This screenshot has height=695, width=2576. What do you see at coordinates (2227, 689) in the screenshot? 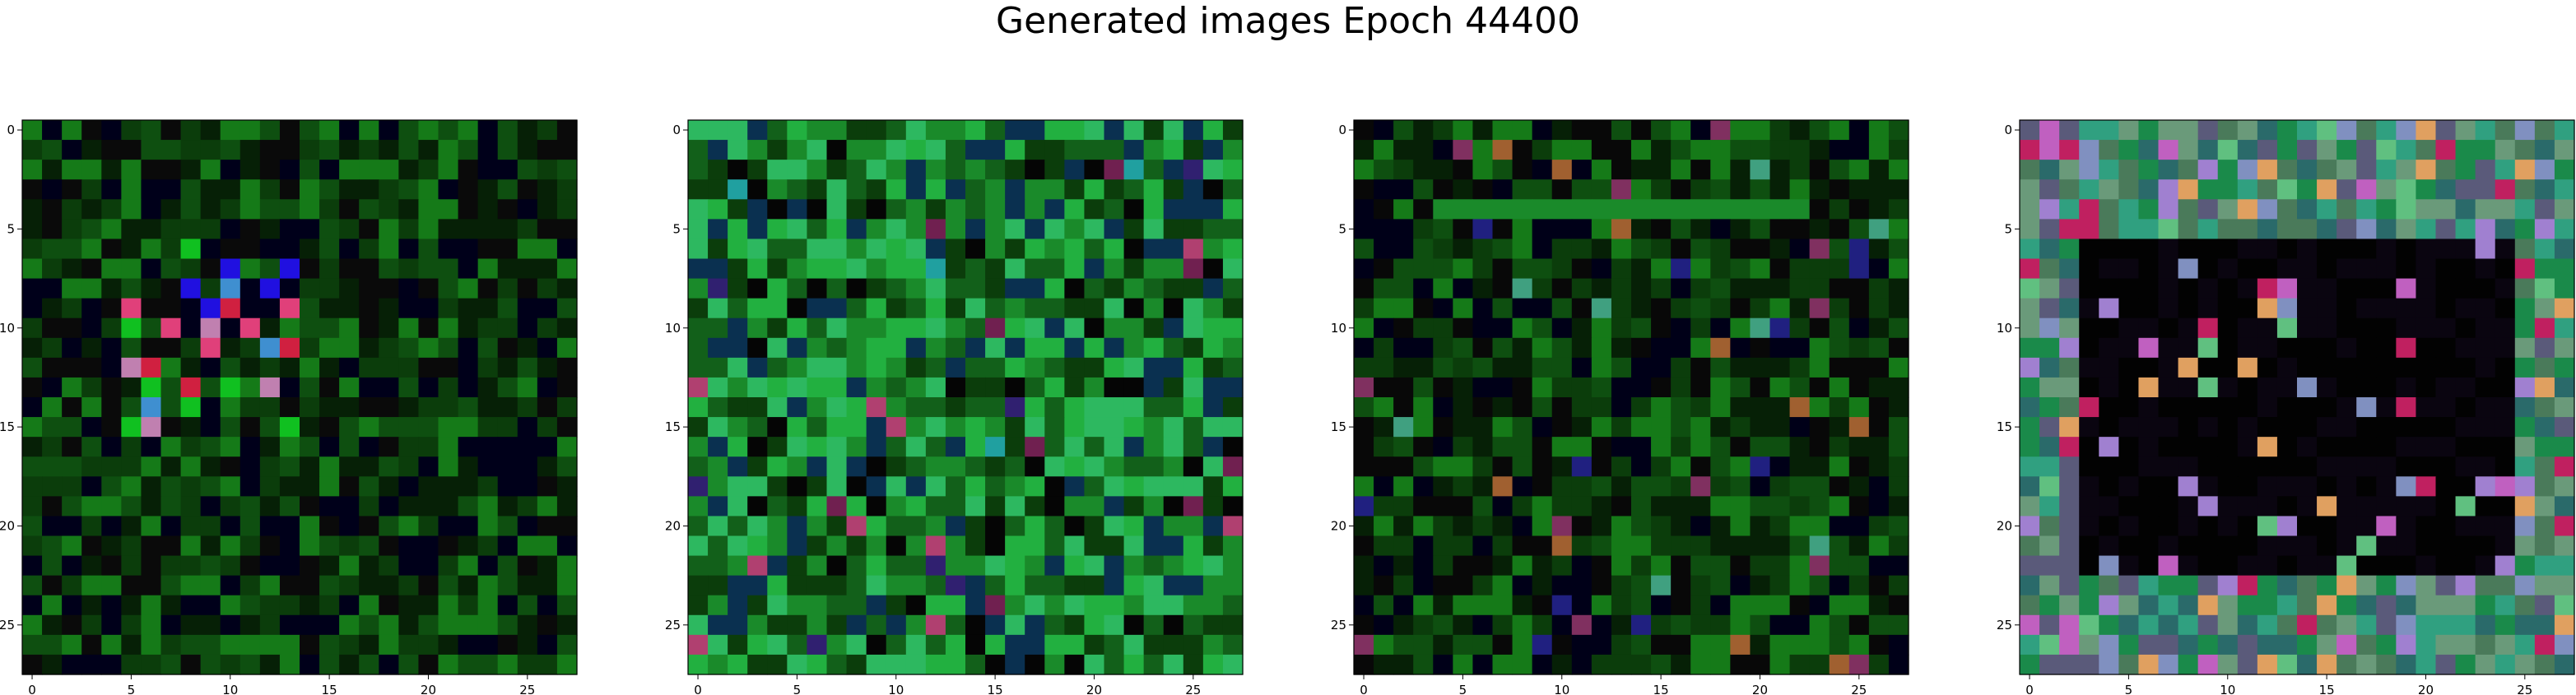
I see `x-tick-label: 10` at bounding box center [2227, 689].